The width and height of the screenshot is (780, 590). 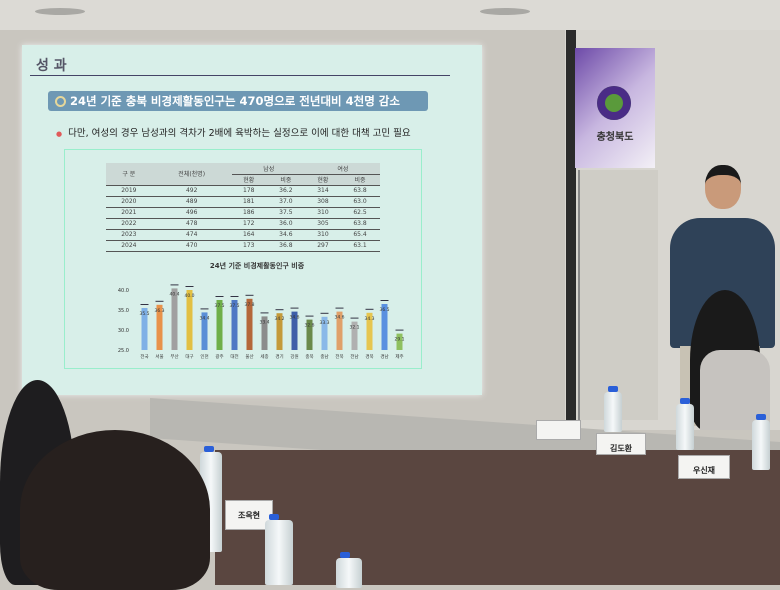 I want to click on y-tick-label: 25.0, so click(x=123, y=351).